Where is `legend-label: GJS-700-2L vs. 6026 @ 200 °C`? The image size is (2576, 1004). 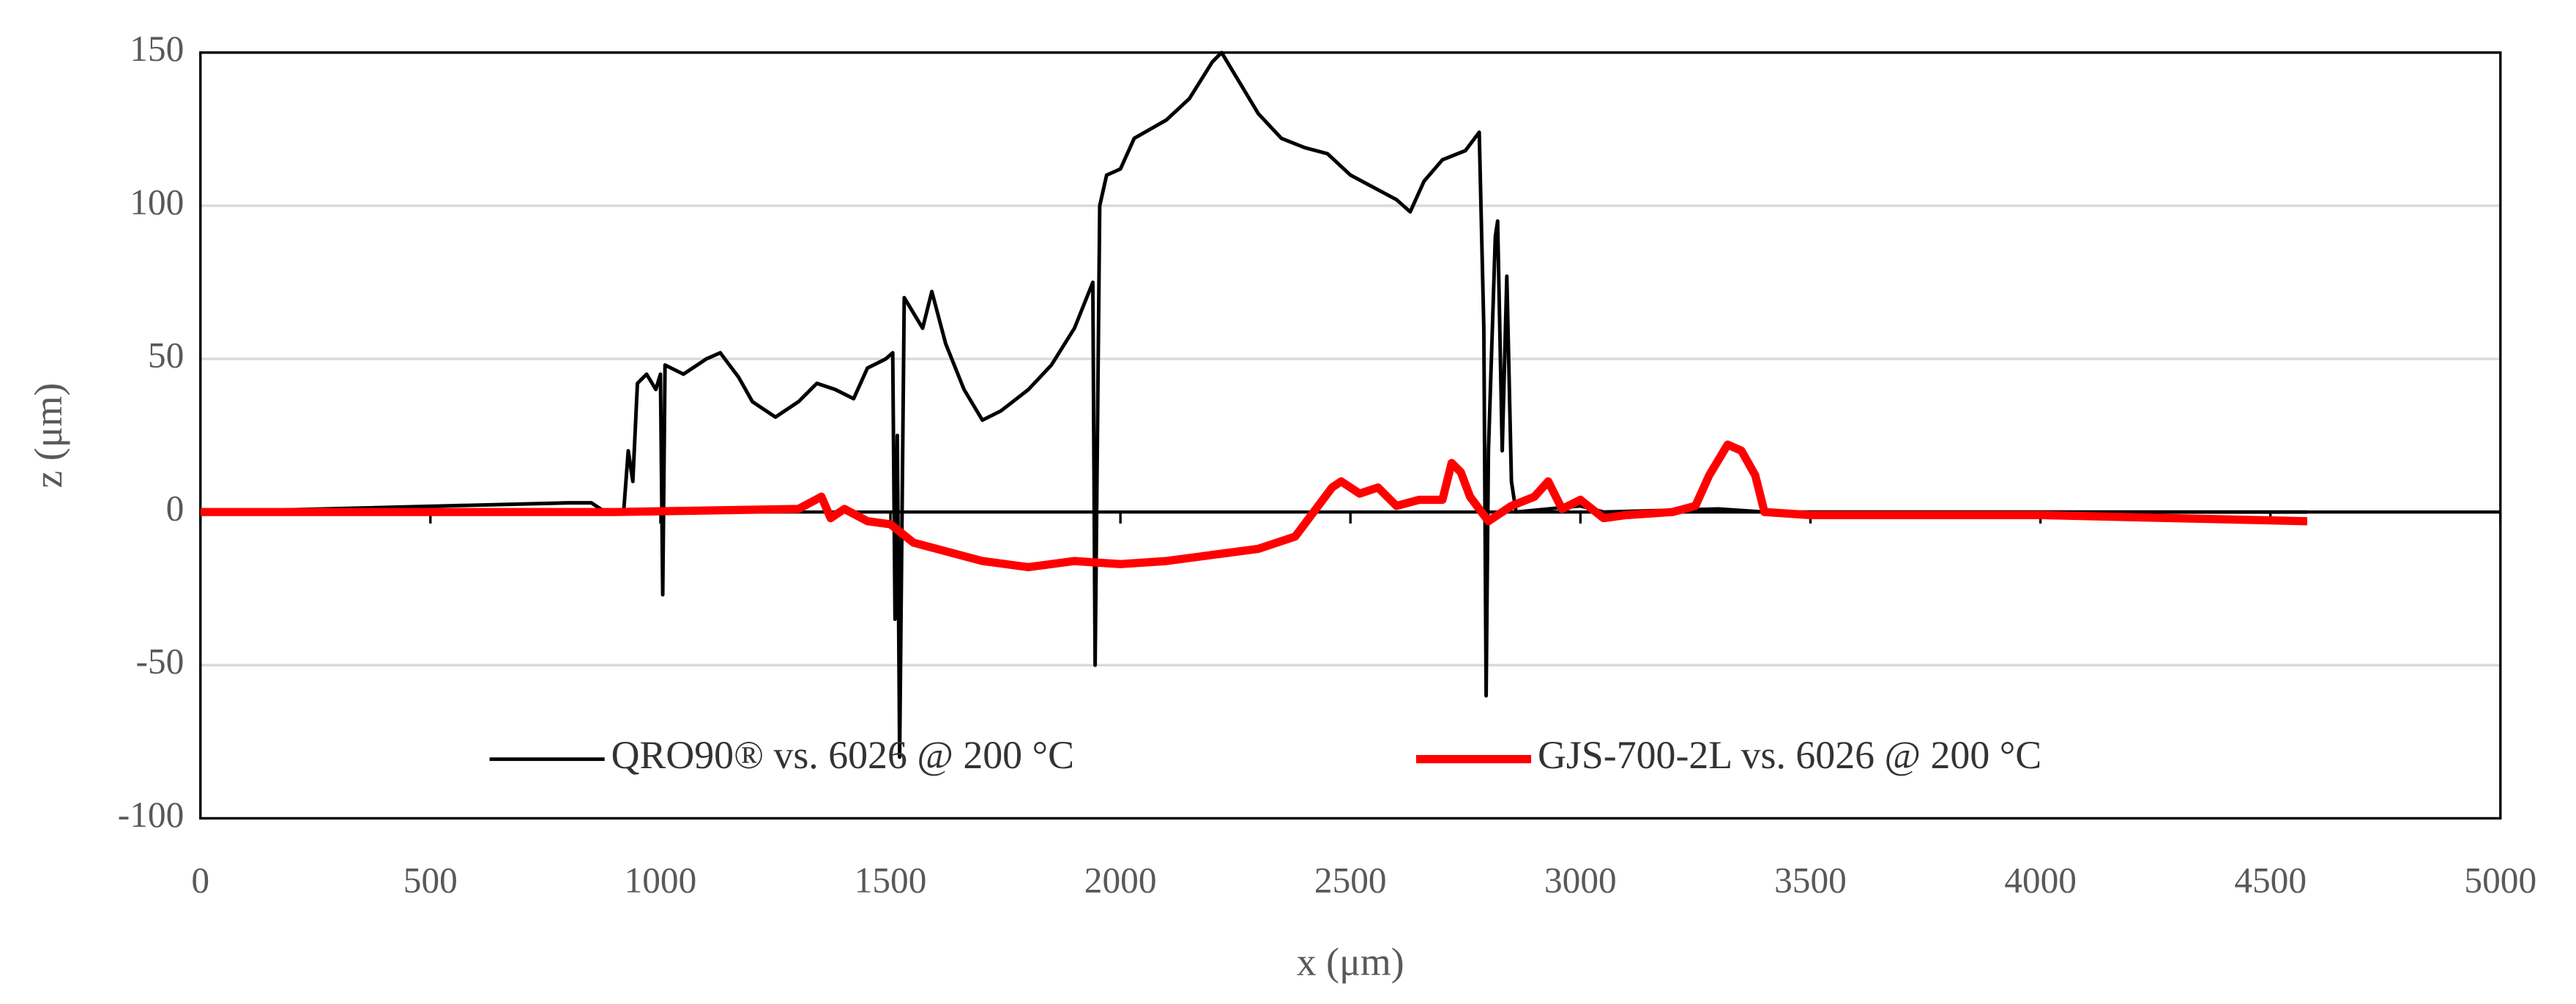
legend-label: GJS-700-2L vs. 6026 @ 200 °C is located at coordinates (1789, 755).